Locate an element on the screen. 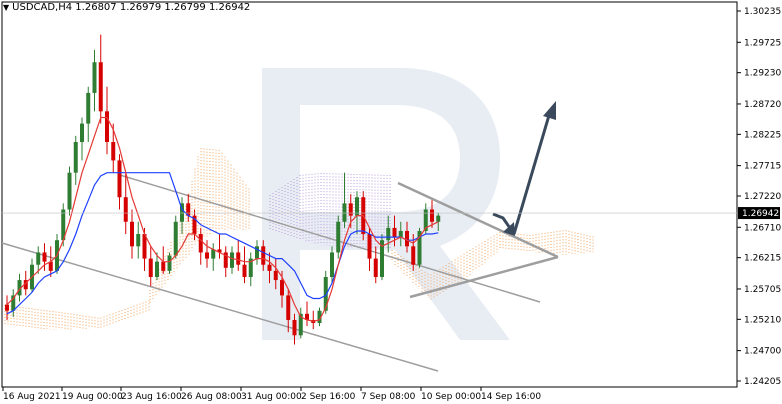 This screenshot has width=782, height=404. forecast-arrow-up is located at coordinates (532, 173).